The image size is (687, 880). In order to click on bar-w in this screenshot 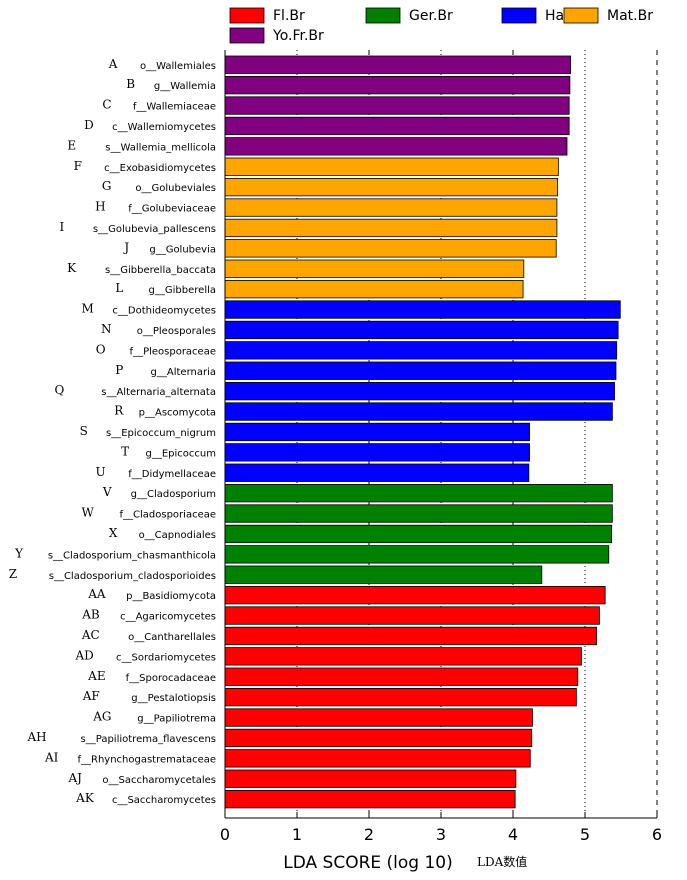, I will do `click(418, 513)`.